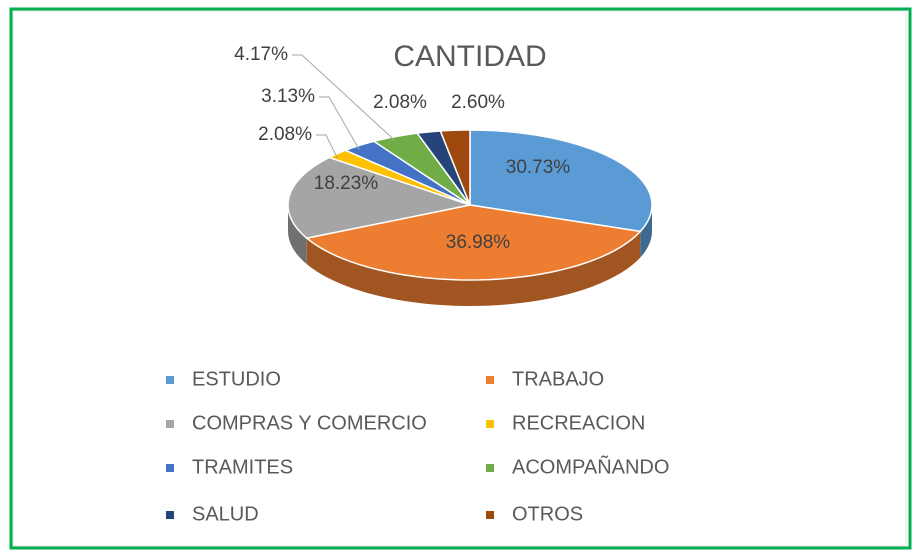 This screenshot has width=913, height=555. Describe the element at coordinates (578, 423) in the screenshot. I see `legend-label: RECREACION` at that location.